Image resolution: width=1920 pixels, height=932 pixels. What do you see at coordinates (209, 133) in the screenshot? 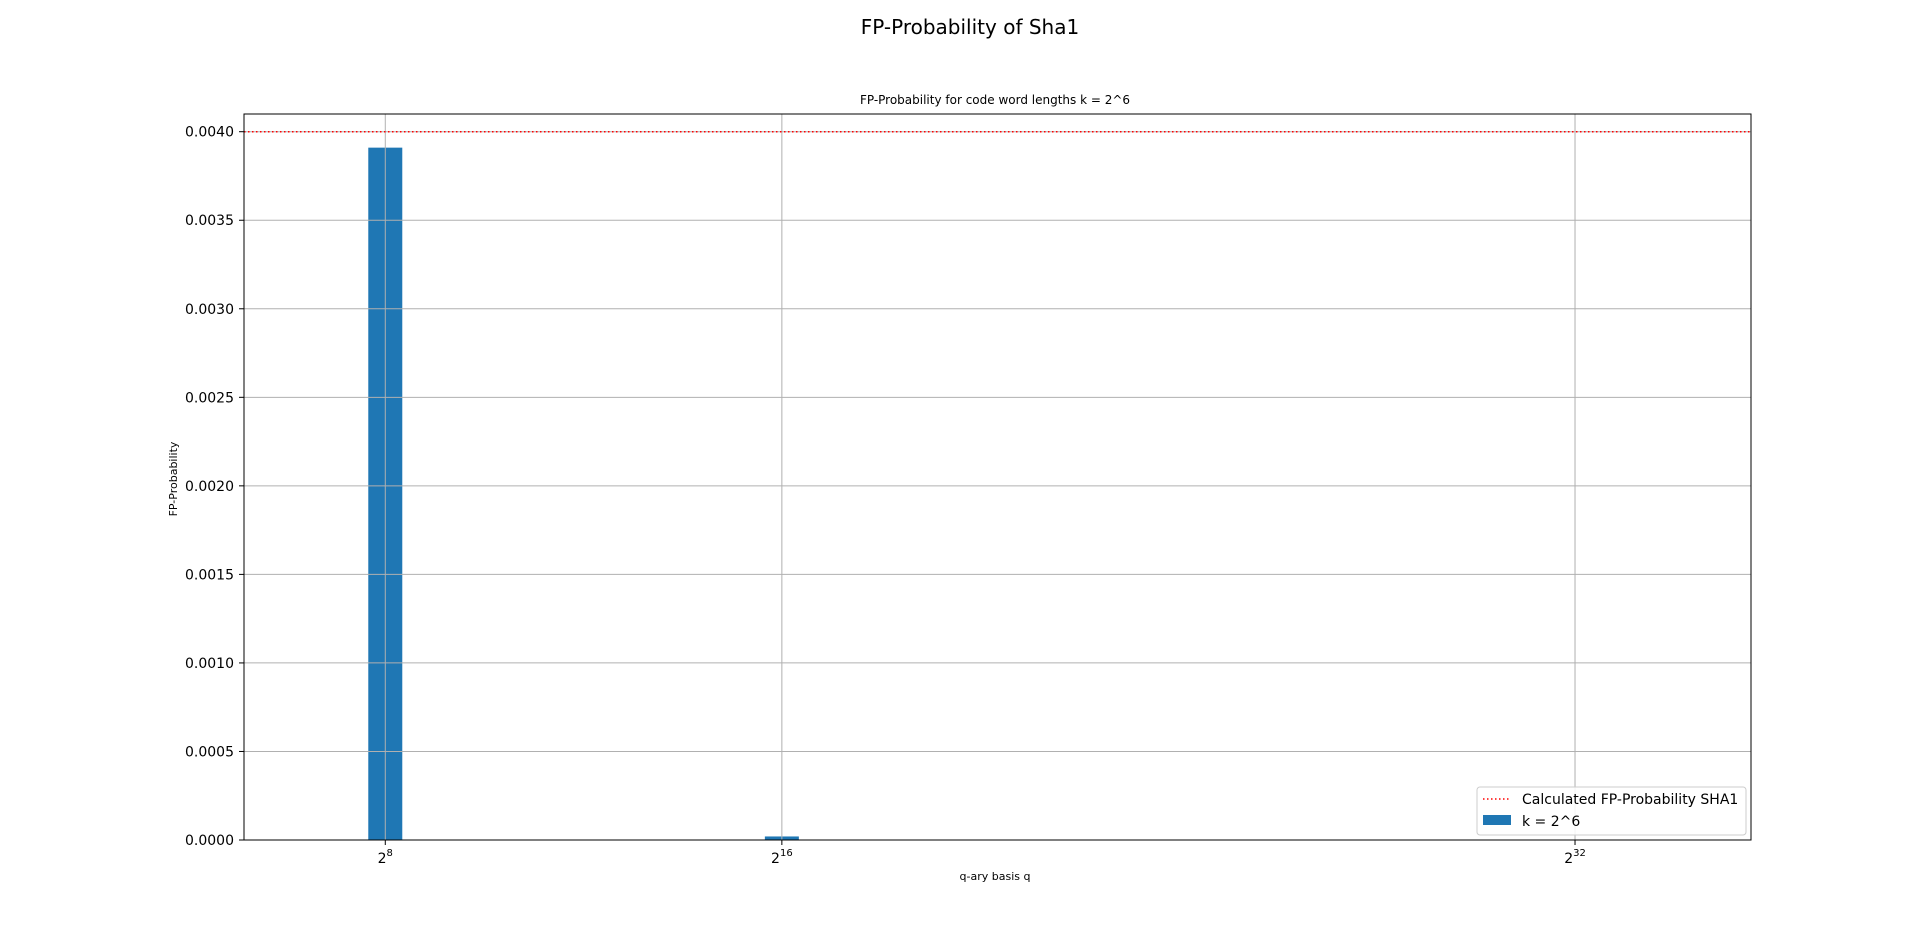
I see `y-tick-label: 0.0040` at bounding box center [209, 133].